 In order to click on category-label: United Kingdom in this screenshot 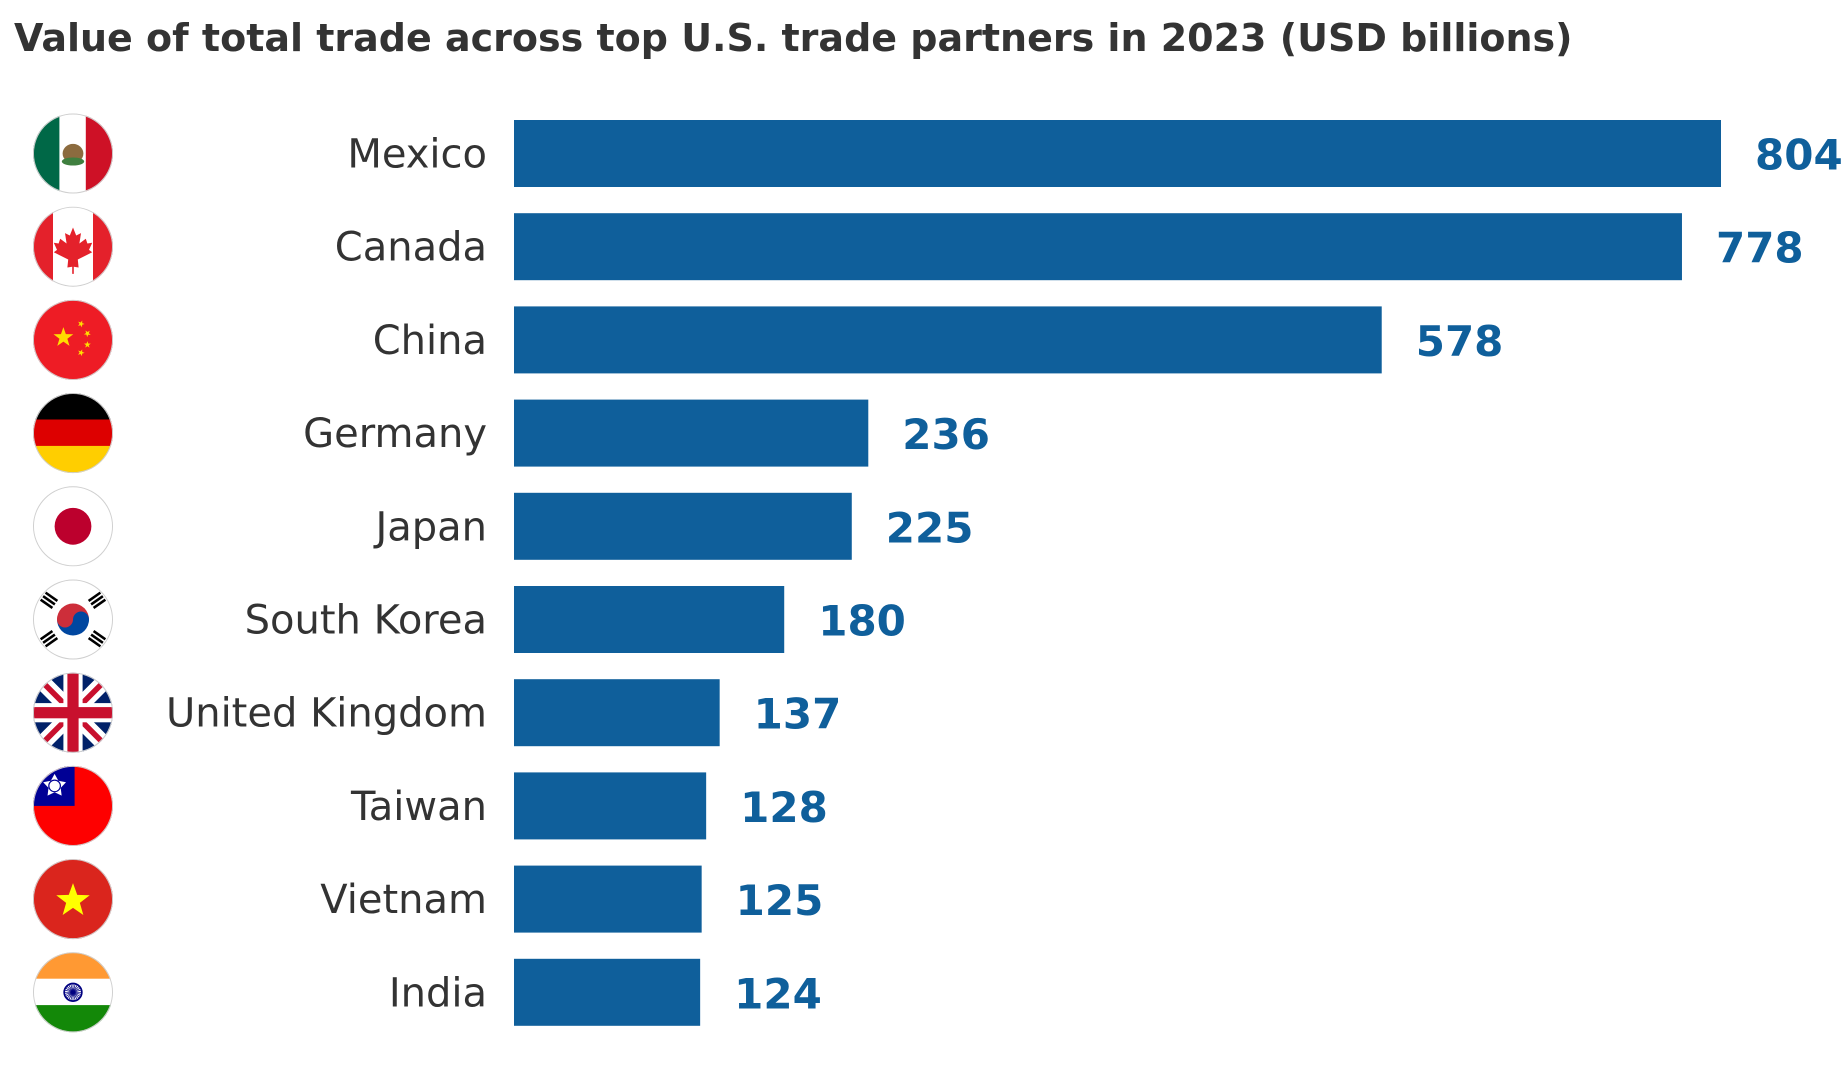, I will do `click(326, 714)`.